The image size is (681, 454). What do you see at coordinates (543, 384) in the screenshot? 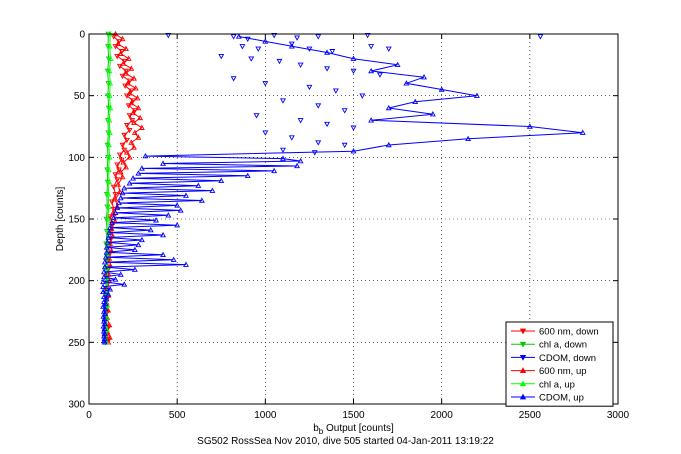
I see `legend-item: chl a, up` at bounding box center [543, 384].